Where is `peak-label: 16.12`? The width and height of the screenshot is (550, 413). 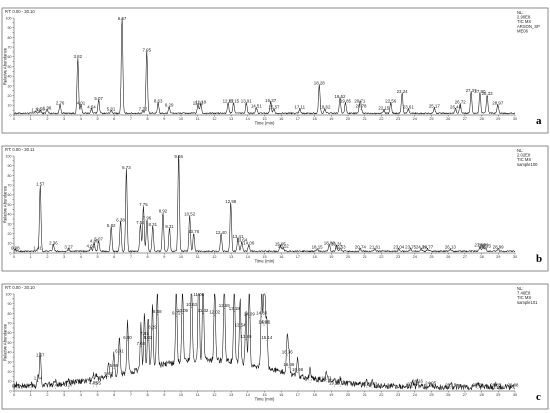 peak-label: 16.12 is located at coordinates (284, 246).